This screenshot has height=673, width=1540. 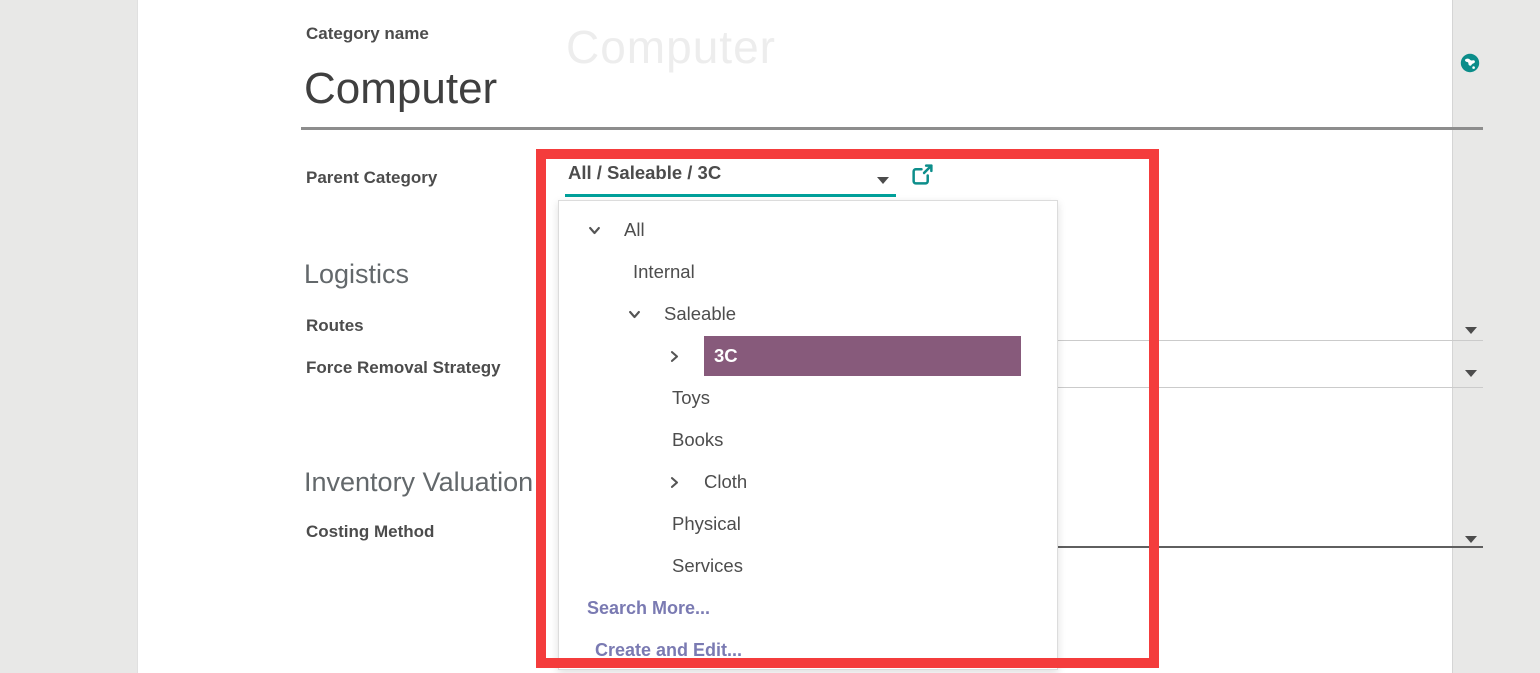 I want to click on title-underline, so click(x=892, y=128).